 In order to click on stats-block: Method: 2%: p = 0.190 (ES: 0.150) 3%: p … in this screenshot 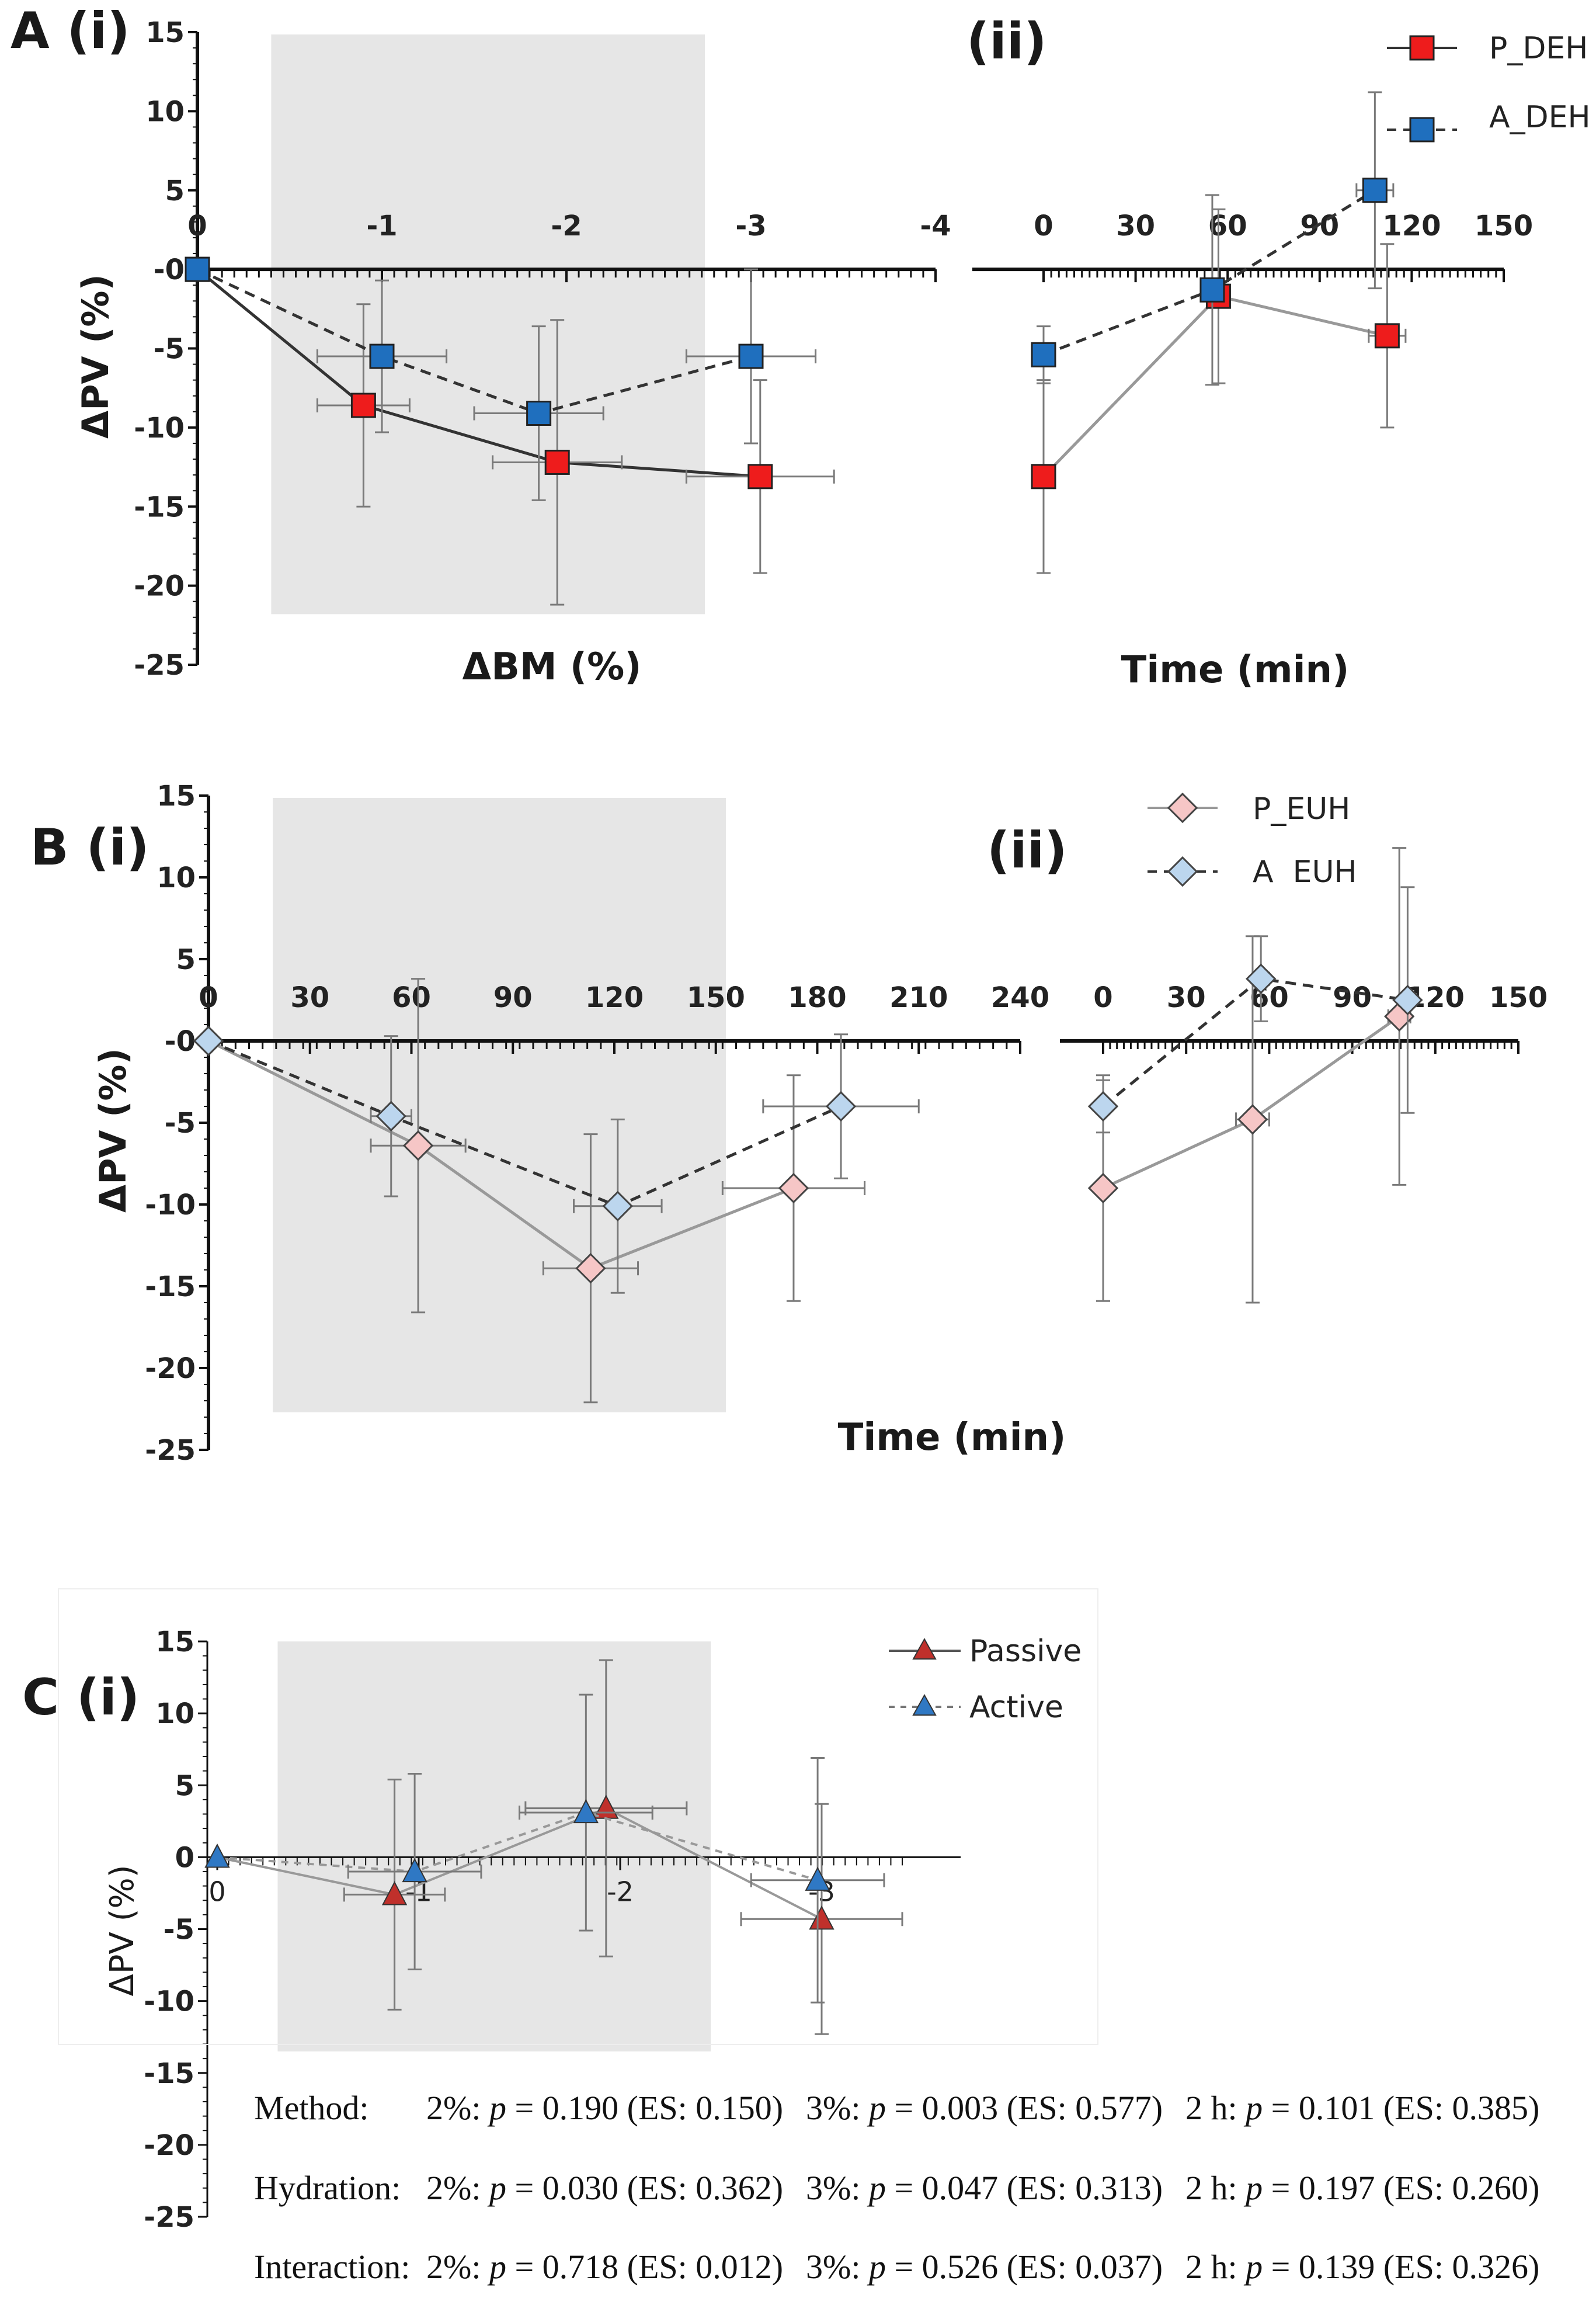, I will do `click(896, 2187)`.